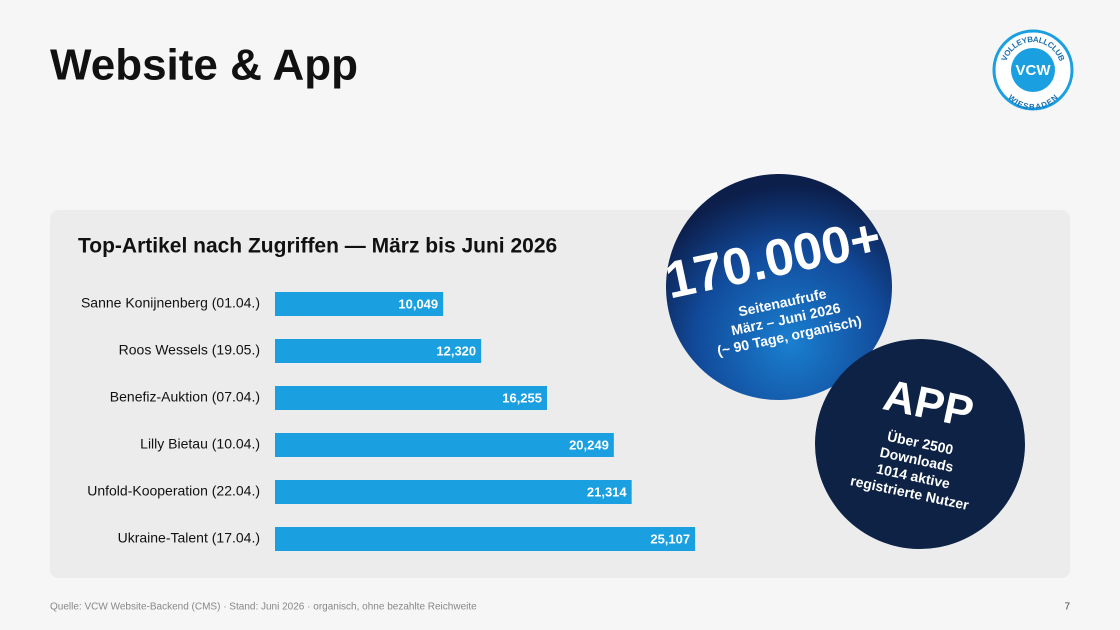 Image resolution: width=1120 pixels, height=630 pixels. What do you see at coordinates (1067, 607) in the screenshot?
I see `page-number: 7` at bounding box center [1067, 607].